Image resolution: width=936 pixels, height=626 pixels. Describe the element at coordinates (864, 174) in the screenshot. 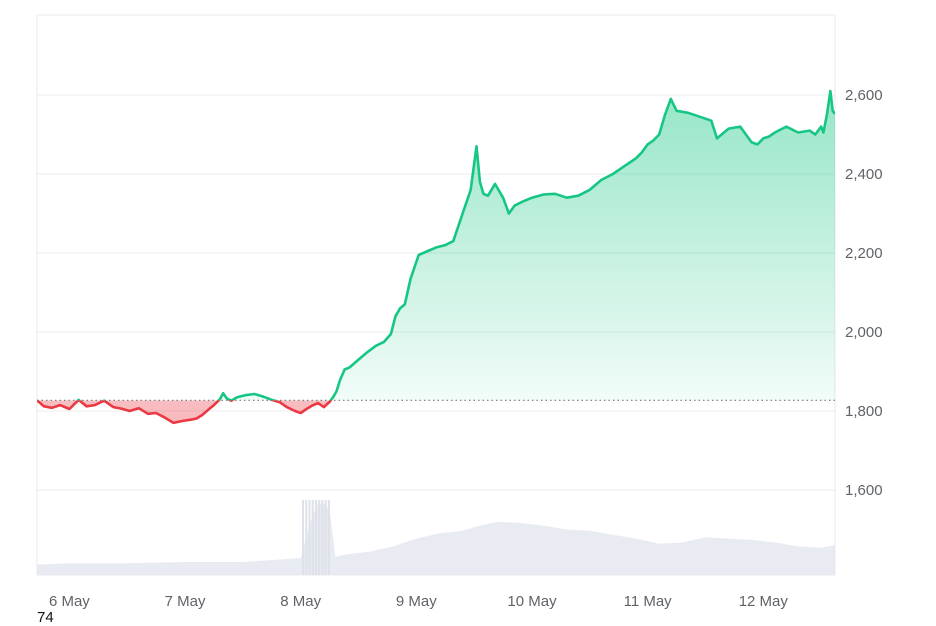

I see `y-tick-label: 2,400` at that location.